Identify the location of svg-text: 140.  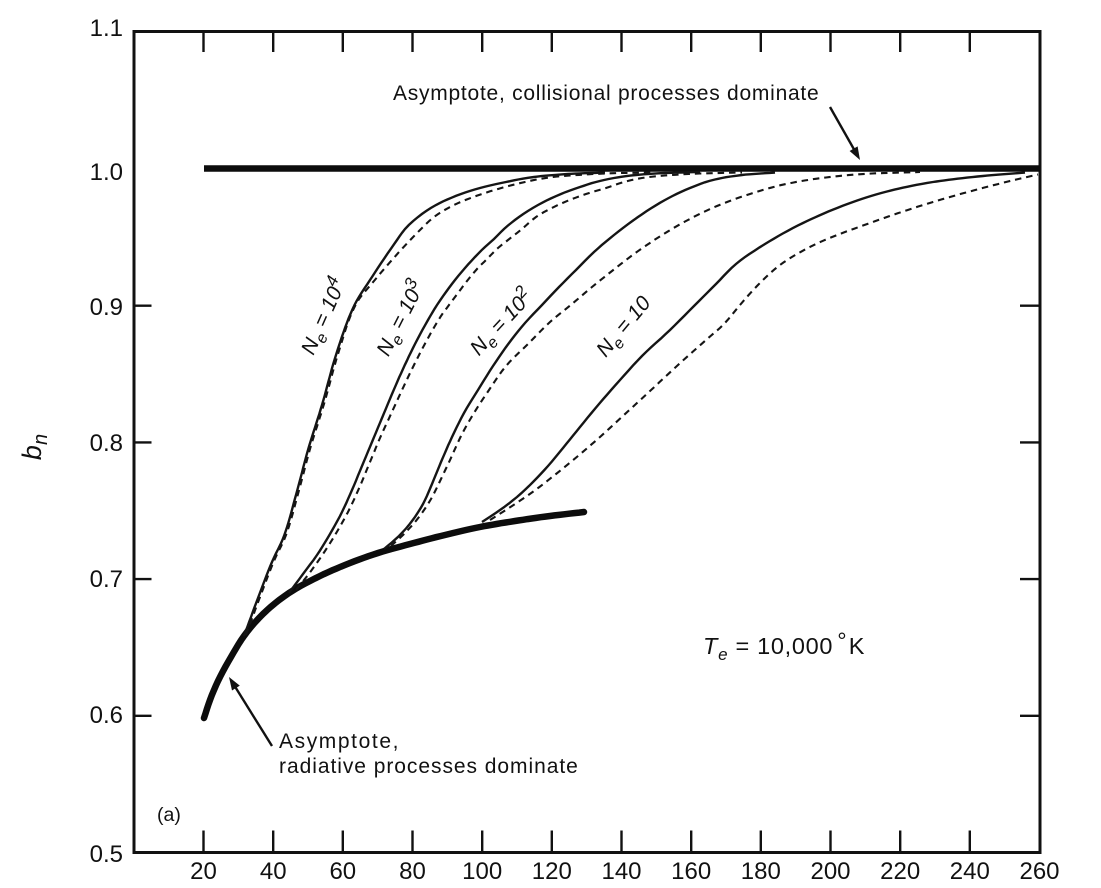
(621, 871).